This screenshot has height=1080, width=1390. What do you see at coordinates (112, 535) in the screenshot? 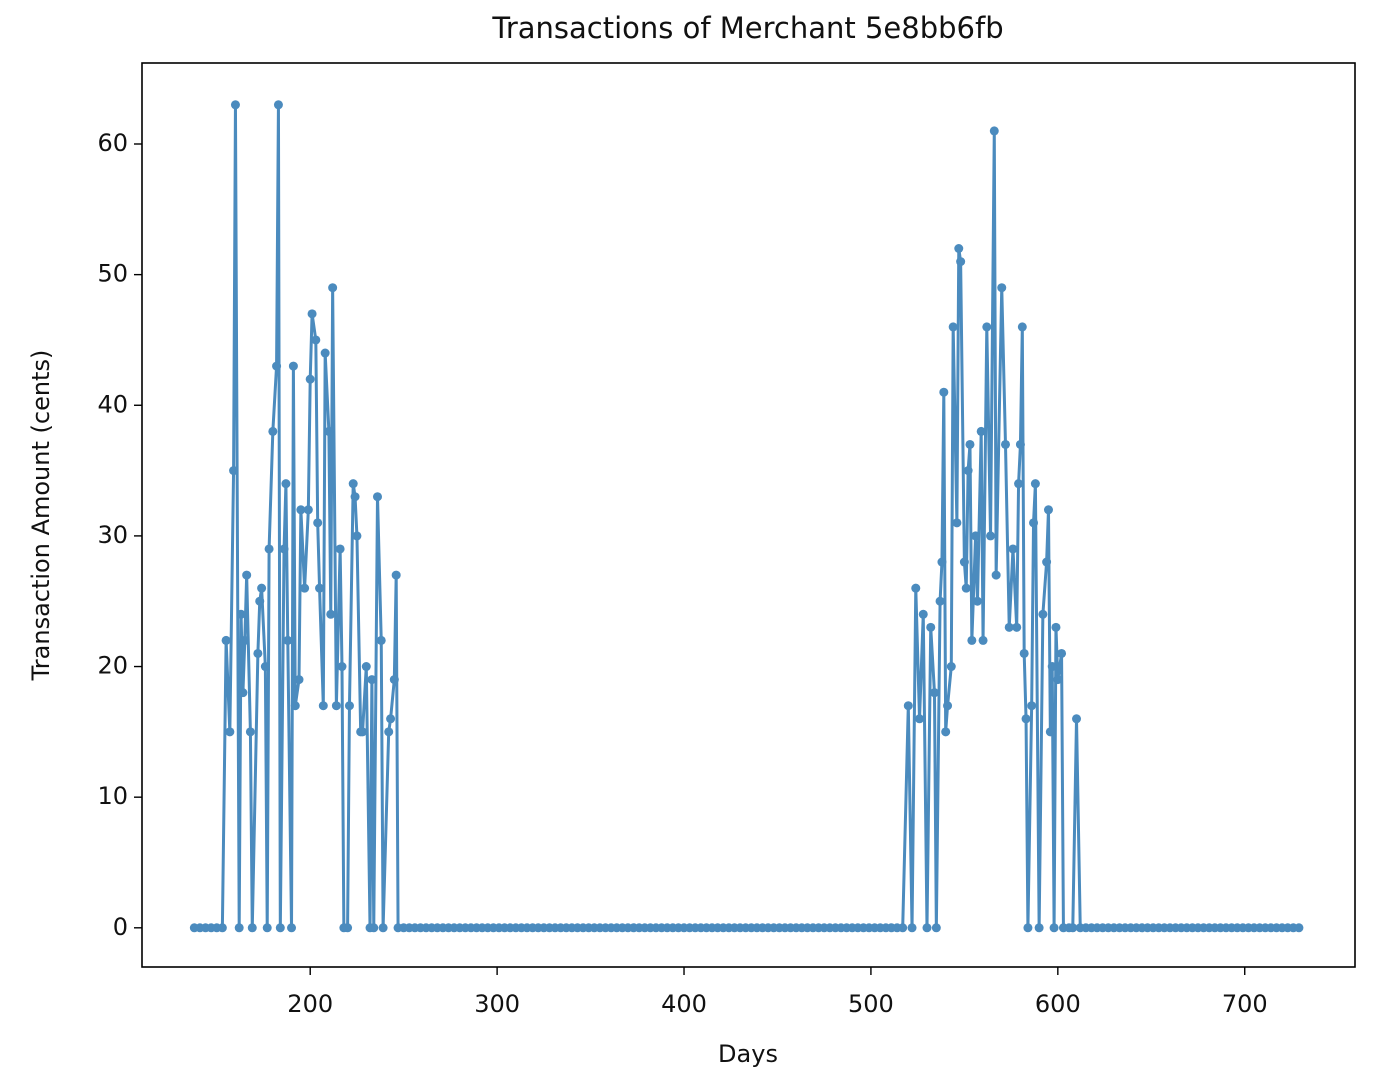
I see `y-tick-label: 30` at bounding box center [112, 535].